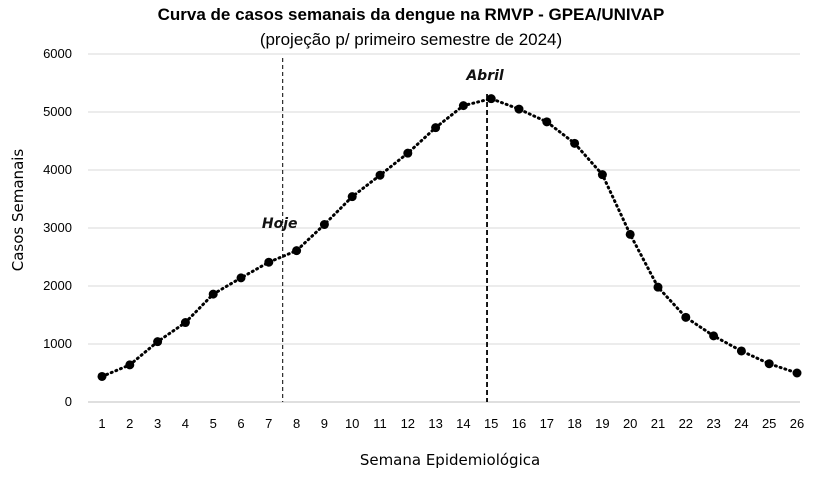  I want to click on x-tick-label: 18, so click(574, 423).